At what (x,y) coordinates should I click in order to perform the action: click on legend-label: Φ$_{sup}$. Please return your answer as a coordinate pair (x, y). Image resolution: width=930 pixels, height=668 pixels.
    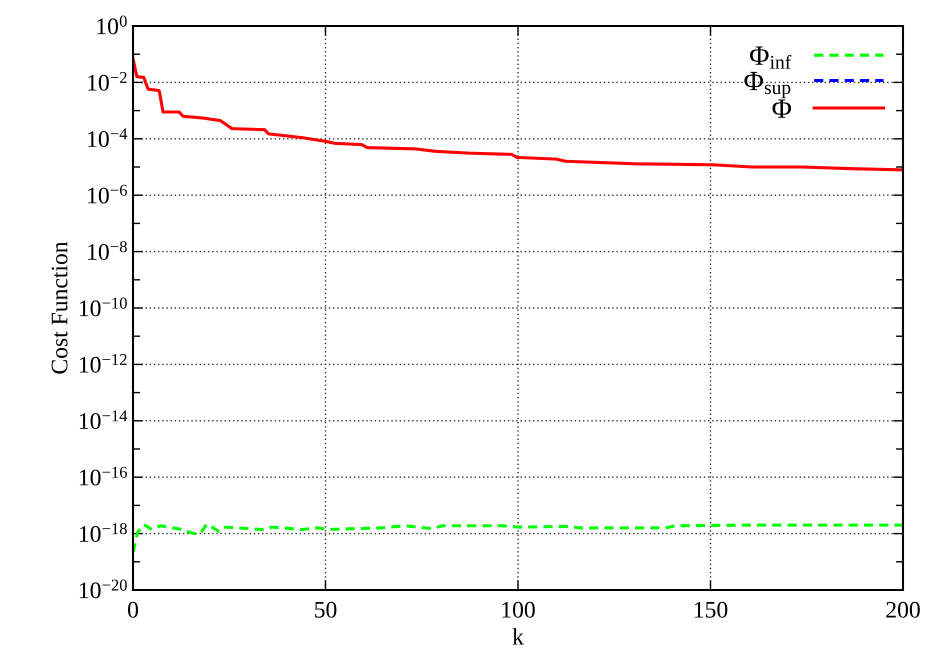
    Looking at the image, I should click on (767, 85).